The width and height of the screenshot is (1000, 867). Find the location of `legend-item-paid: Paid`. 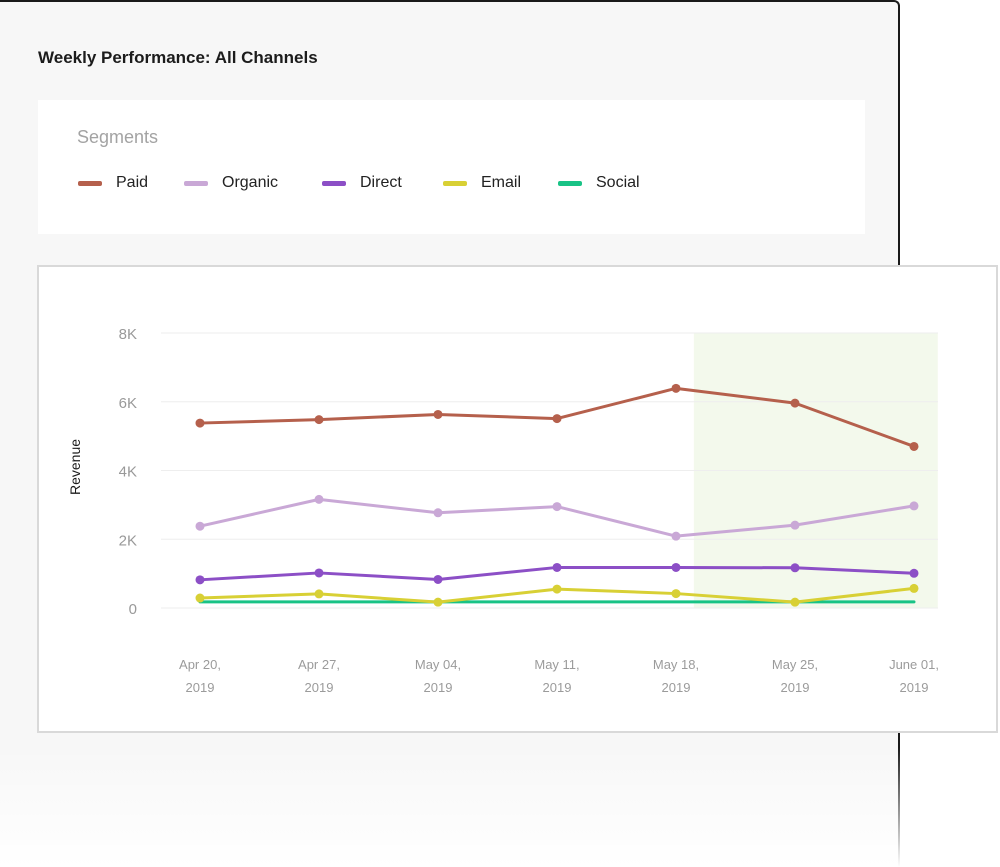

legend-item-paid: Paid is located at coordinates (113, 183).